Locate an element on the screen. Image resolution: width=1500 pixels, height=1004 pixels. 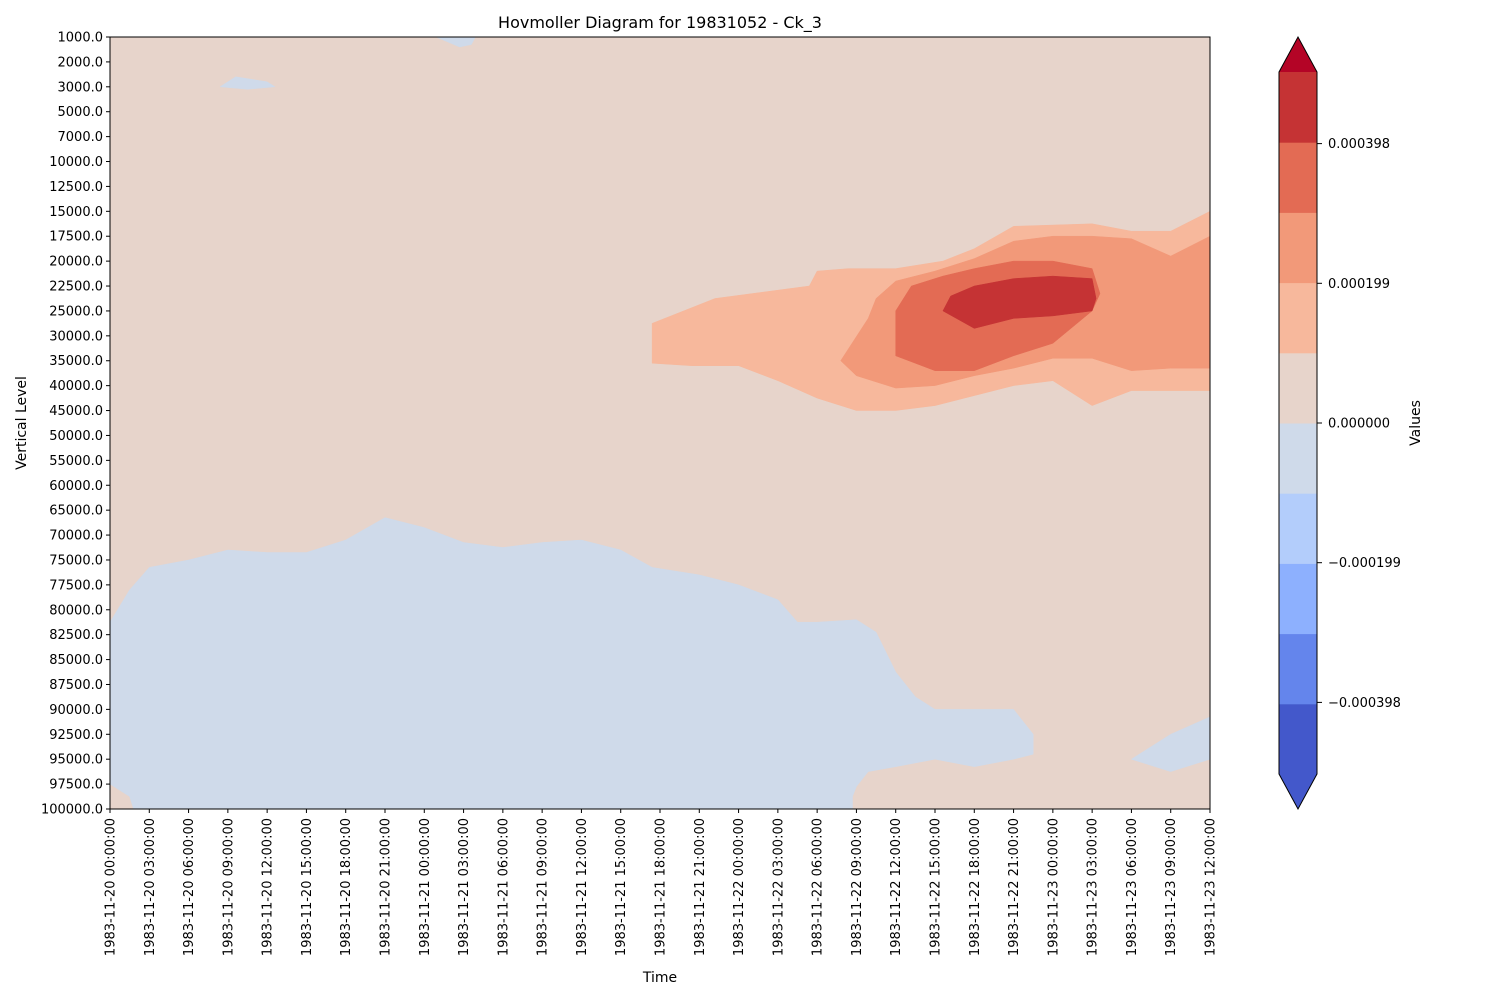
colorbar-label: Values is located at coordinates (1416, 423).